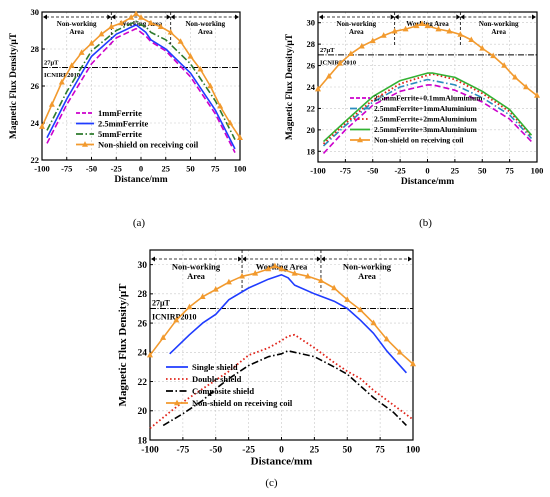 The height and width of the screenshot is (497, 550). What do you see at coordinates (143, 441) in the screenshot?
I see `y-tick-label: 18` at bounding box center [143, 441].